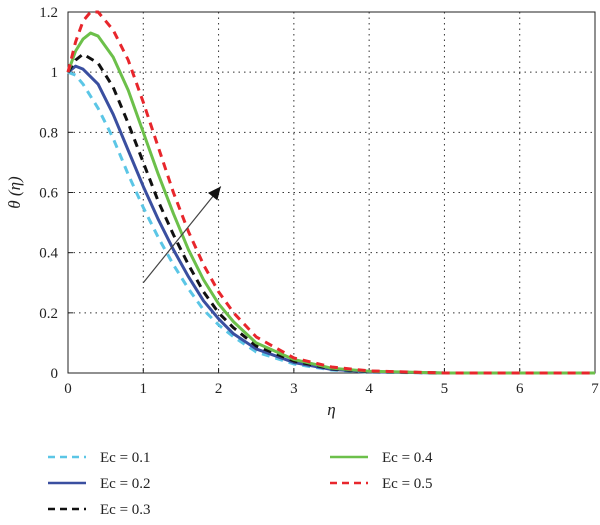 The image size is (600, 525). I want to click on legend-label-1: Ec = 0.1, so click(125, 458).